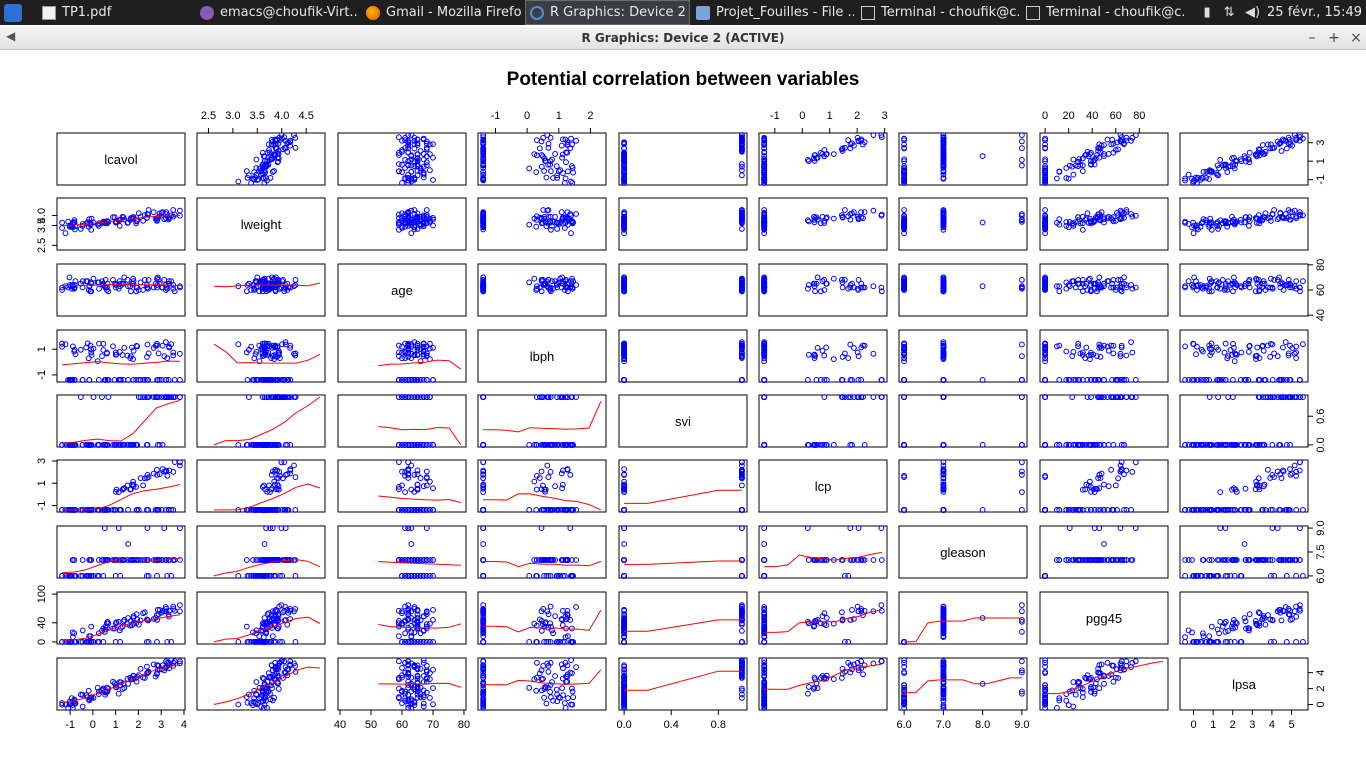 The image size is (1366, 768). I want to click on taskbar-item-2: Gmail - Mozilla Firefox, so click(442, 12).